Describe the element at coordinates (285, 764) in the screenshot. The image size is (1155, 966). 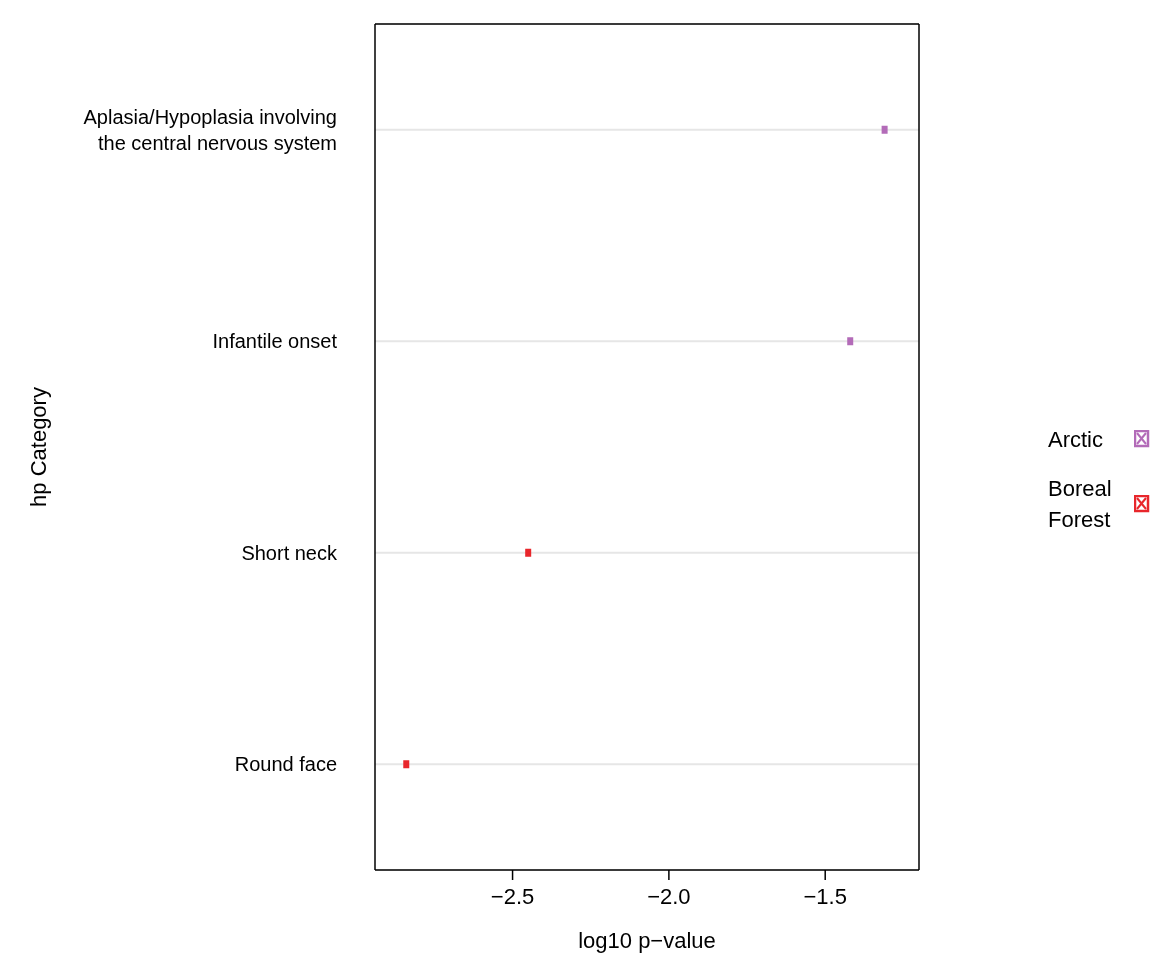
I see `y-tick-label: Round face` at that location.